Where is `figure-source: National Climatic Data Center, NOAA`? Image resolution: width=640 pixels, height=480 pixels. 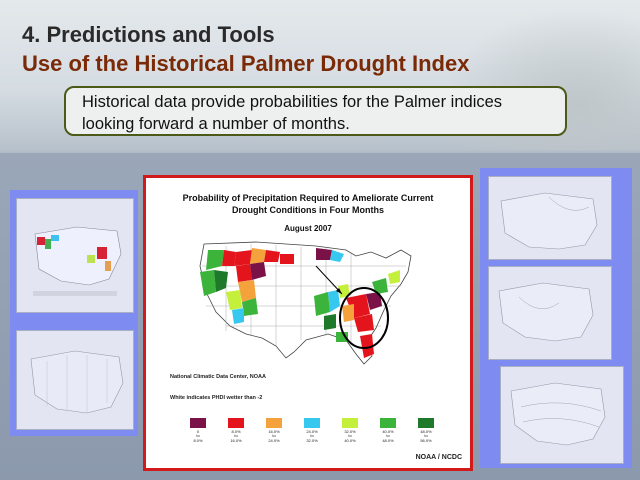 figure-source: National Climatic Data Center, NOAA is located at coordinates (218, 377).